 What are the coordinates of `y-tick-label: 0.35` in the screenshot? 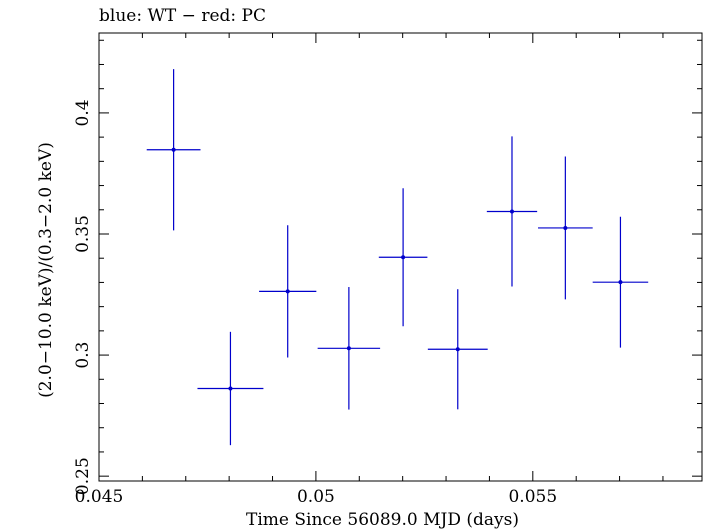 It's located at (83, 234).